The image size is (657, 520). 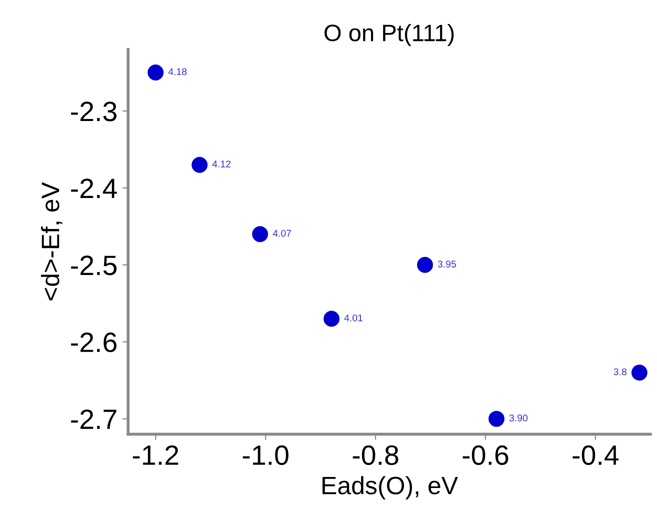 I want to click on annotation: 4.18, so click(x=177, y=72).